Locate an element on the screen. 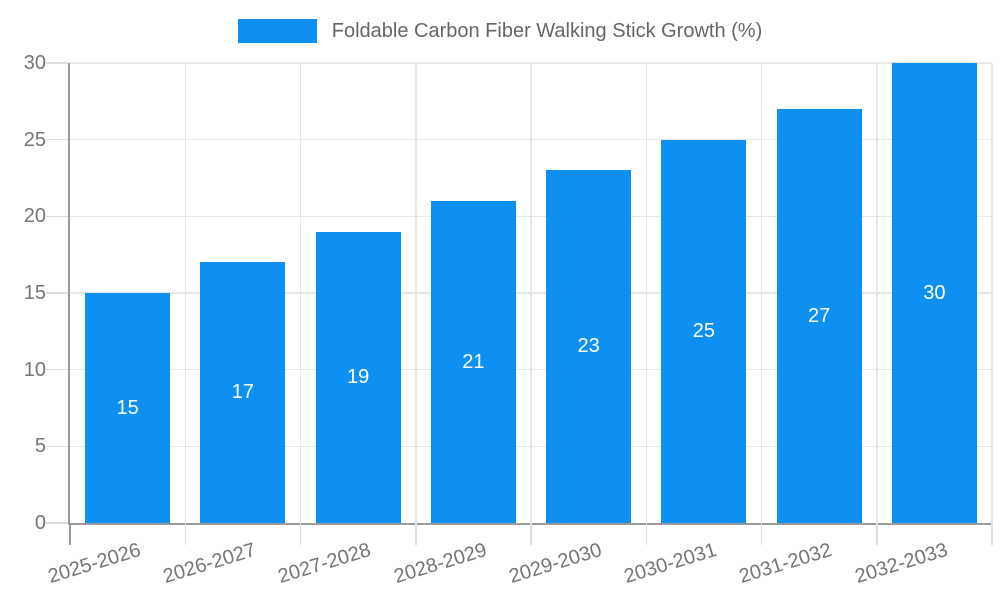  y-axis-tick-label: 15 is located at coordinates (34, 293).